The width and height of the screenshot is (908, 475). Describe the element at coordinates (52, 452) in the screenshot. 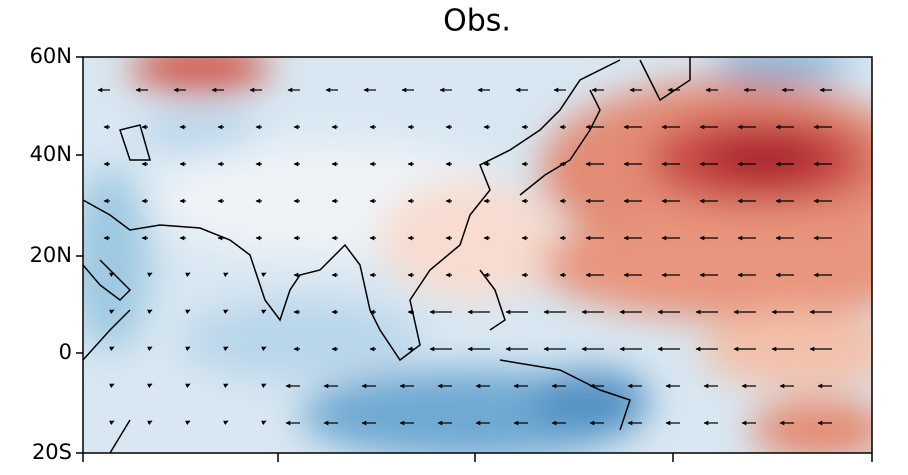

I see `lat-label: 20S` at that location.